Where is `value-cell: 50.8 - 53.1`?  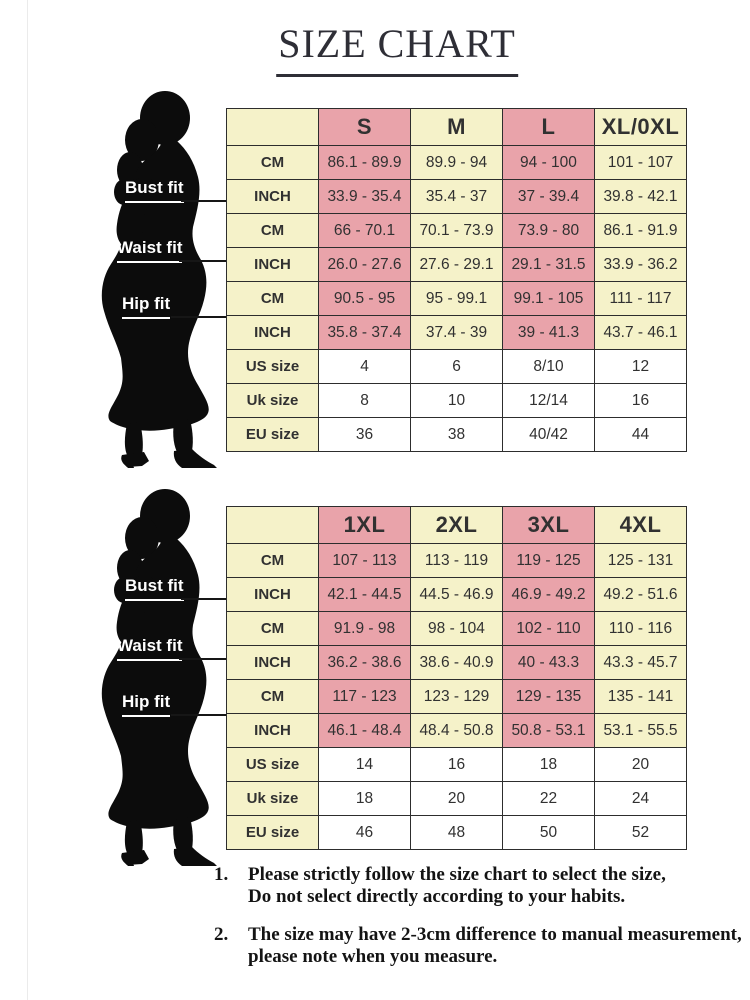
value-cell: 50.8 - 53.1 is located at coordinates (548, 730).